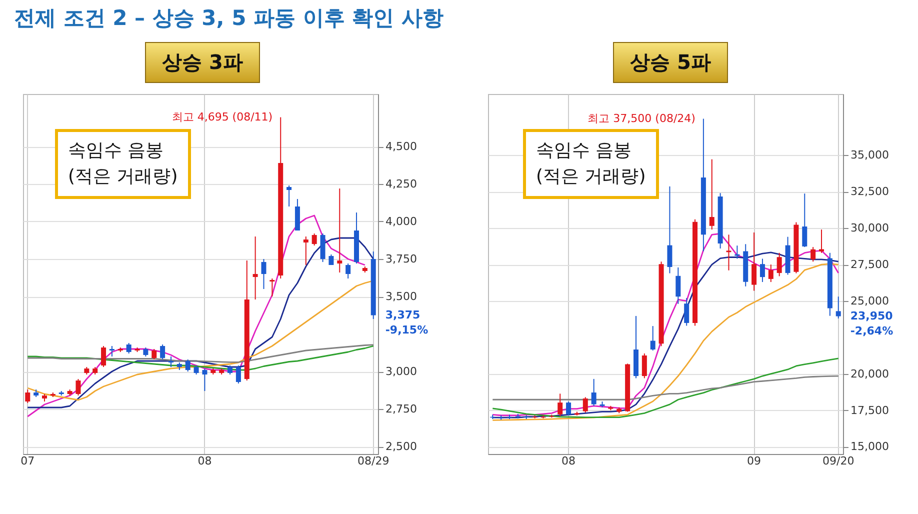  What do you see at coordinates (869, 410) in the screenshot?
I see `y-tick-label: 17,500` at bounding box center [869, 410].